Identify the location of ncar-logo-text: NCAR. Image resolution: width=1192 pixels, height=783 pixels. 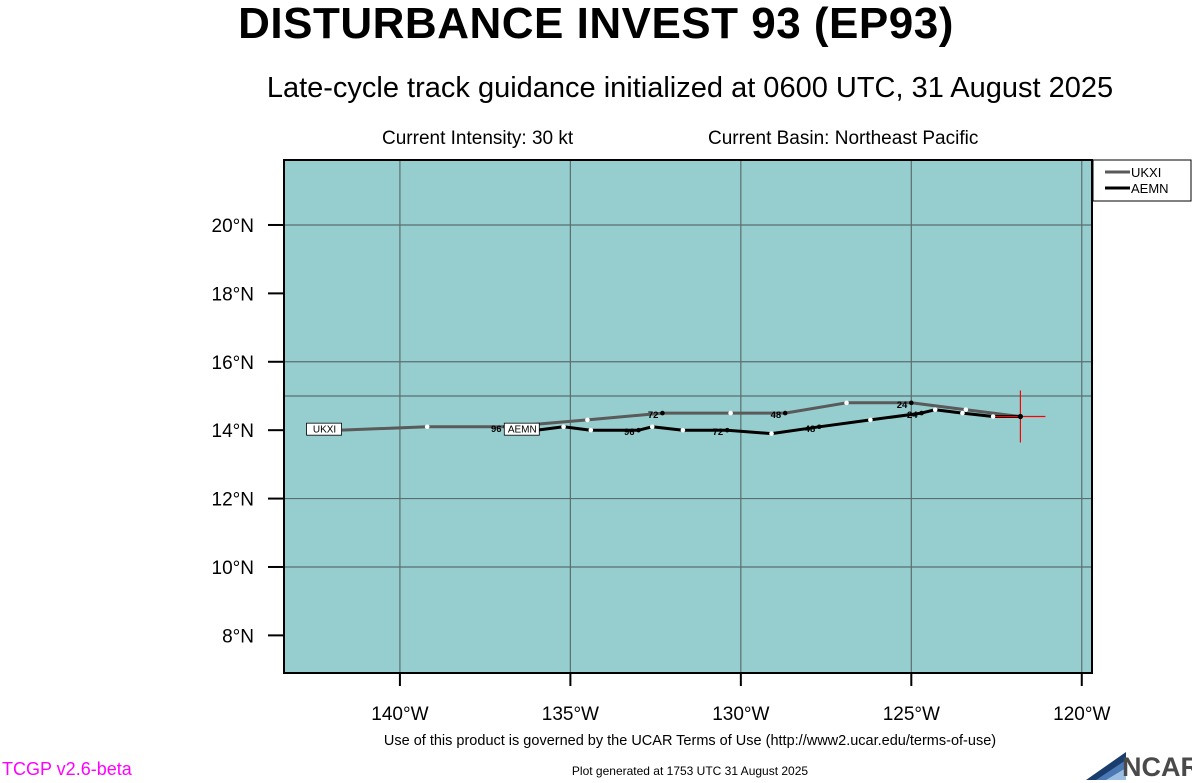
(1157, 767).